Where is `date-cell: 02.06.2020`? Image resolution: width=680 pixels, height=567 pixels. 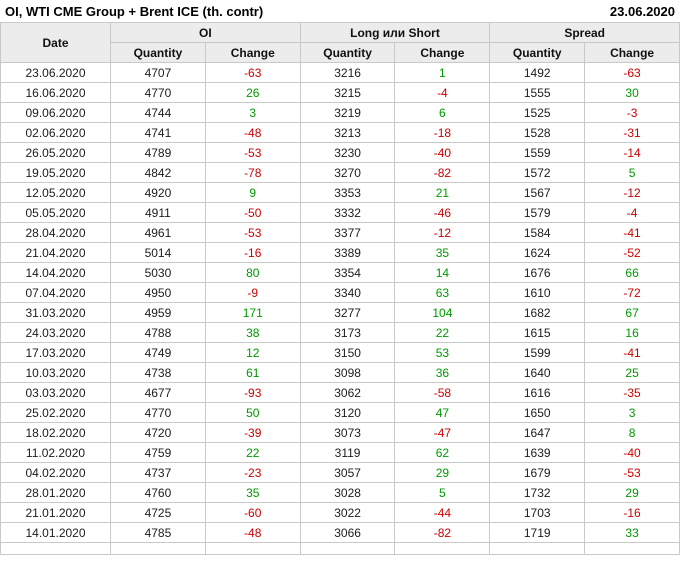 date-cell: 02.06.2020 is located at coordinates (55, 132).